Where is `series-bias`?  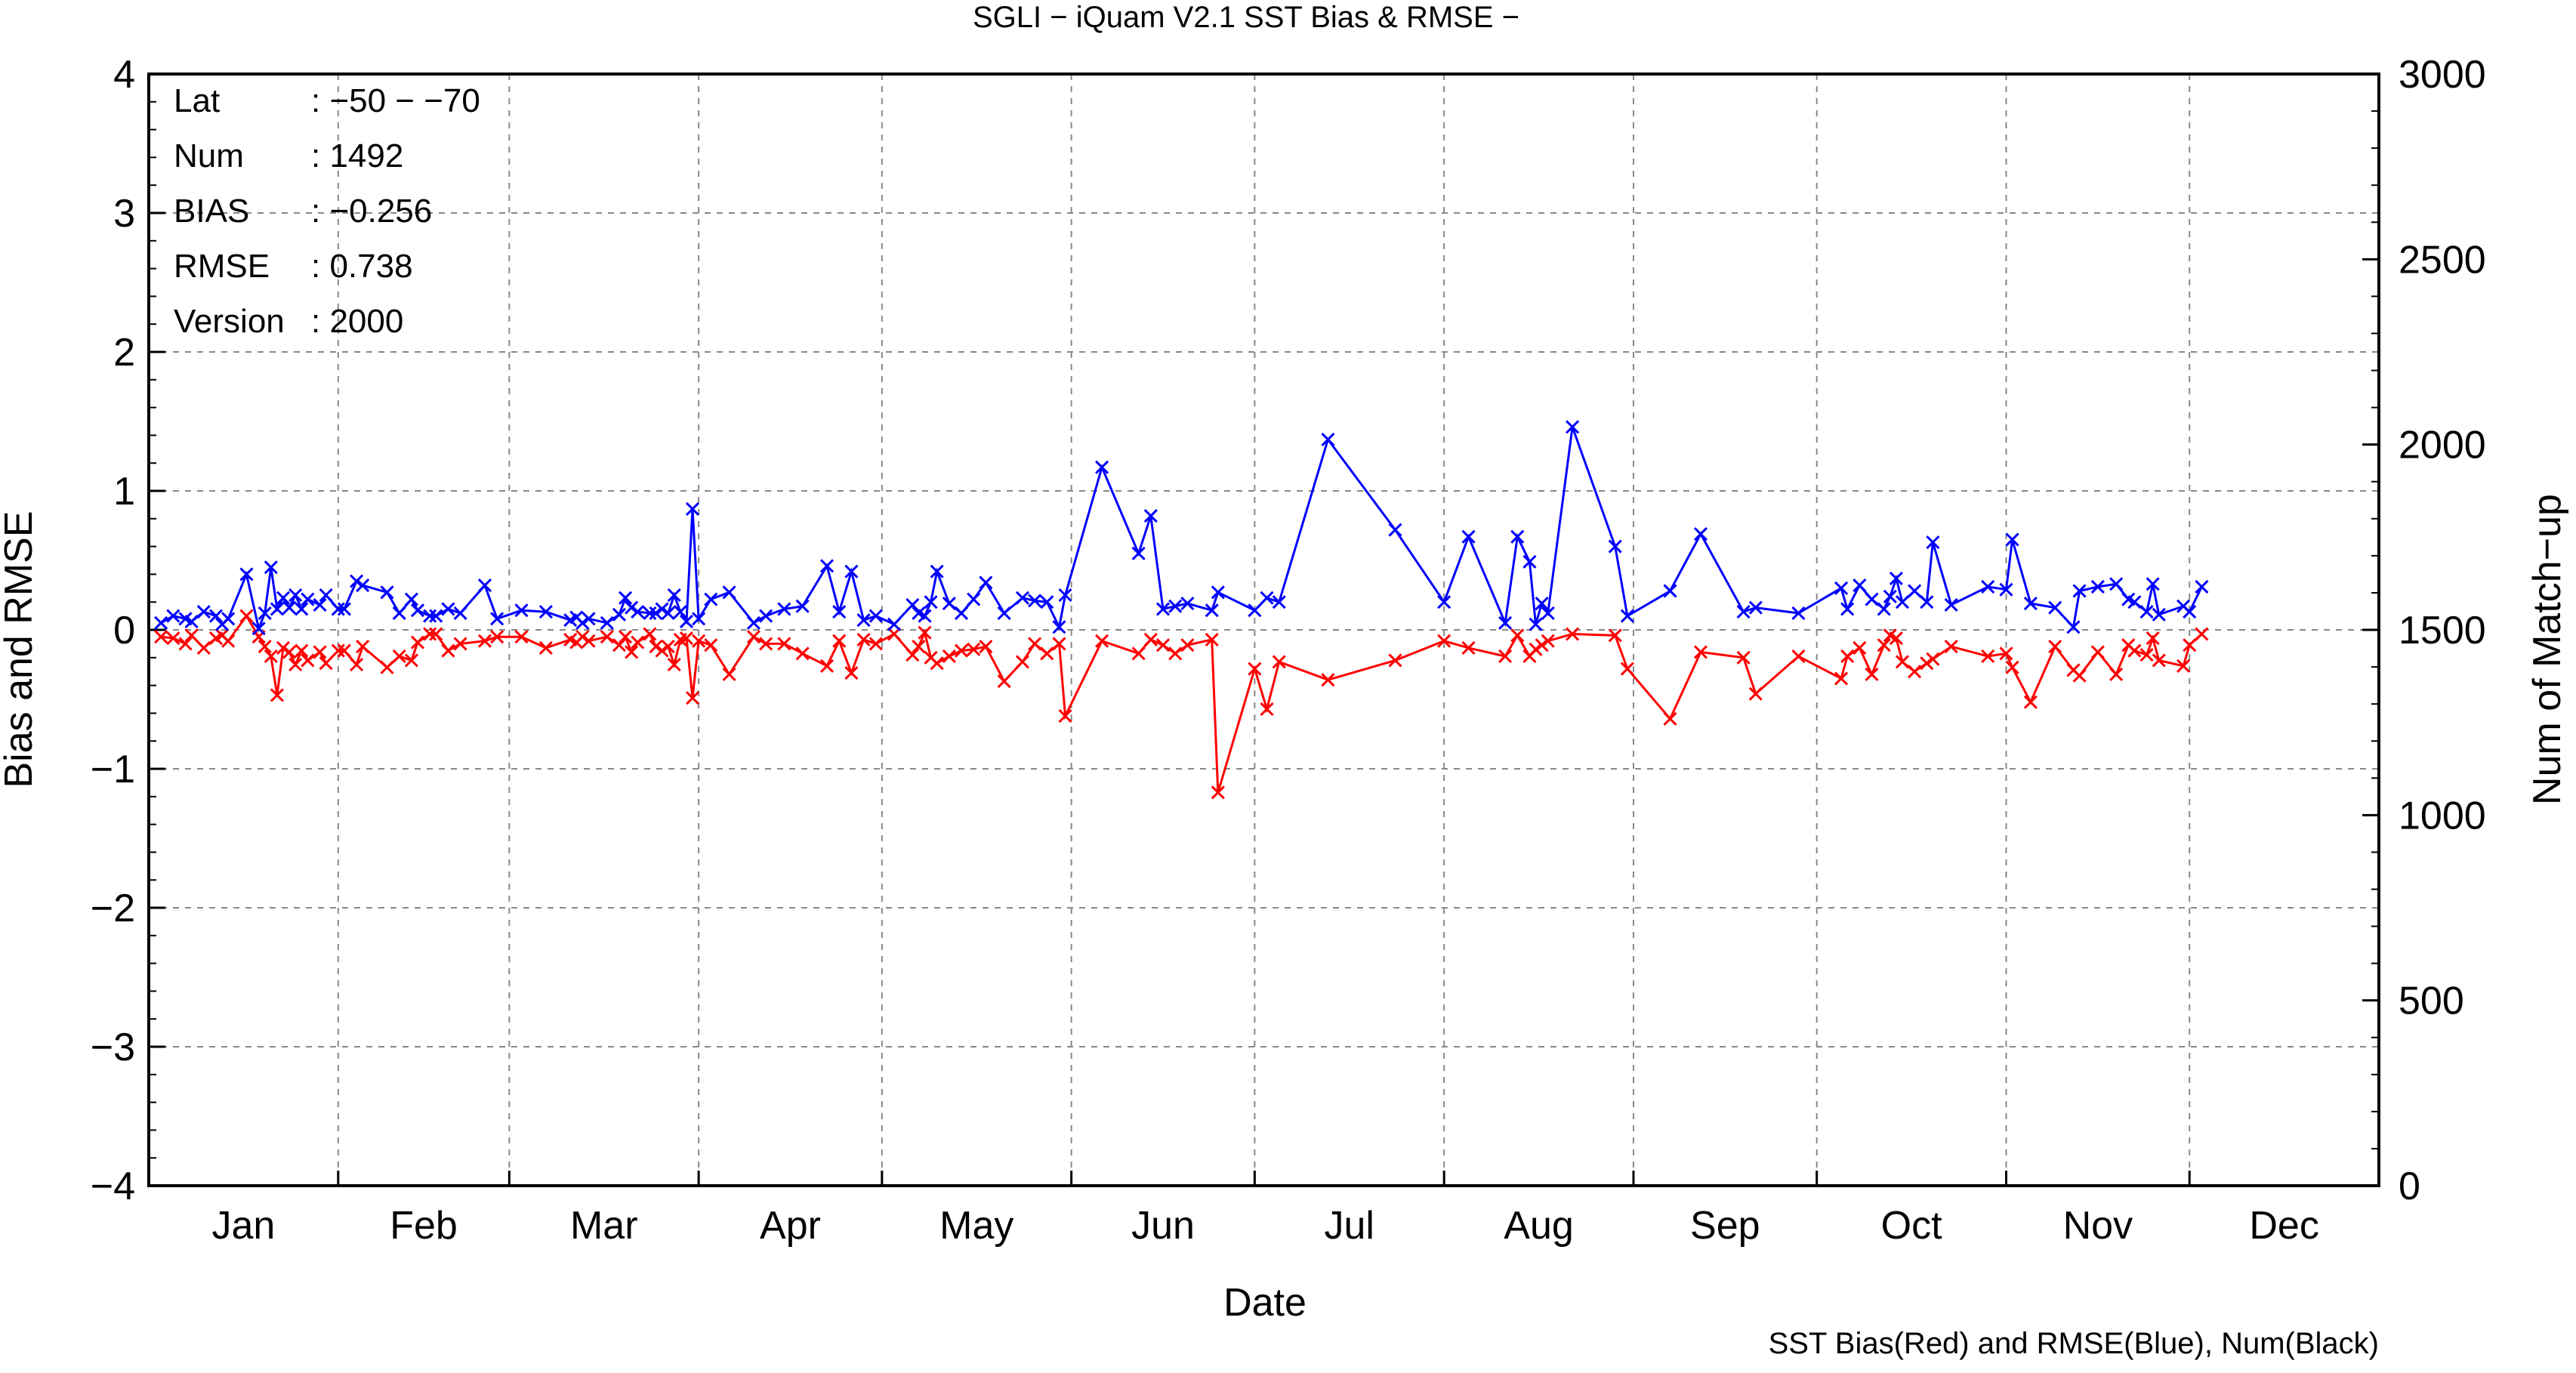
series-bias is located at coordinates (1181, 704).